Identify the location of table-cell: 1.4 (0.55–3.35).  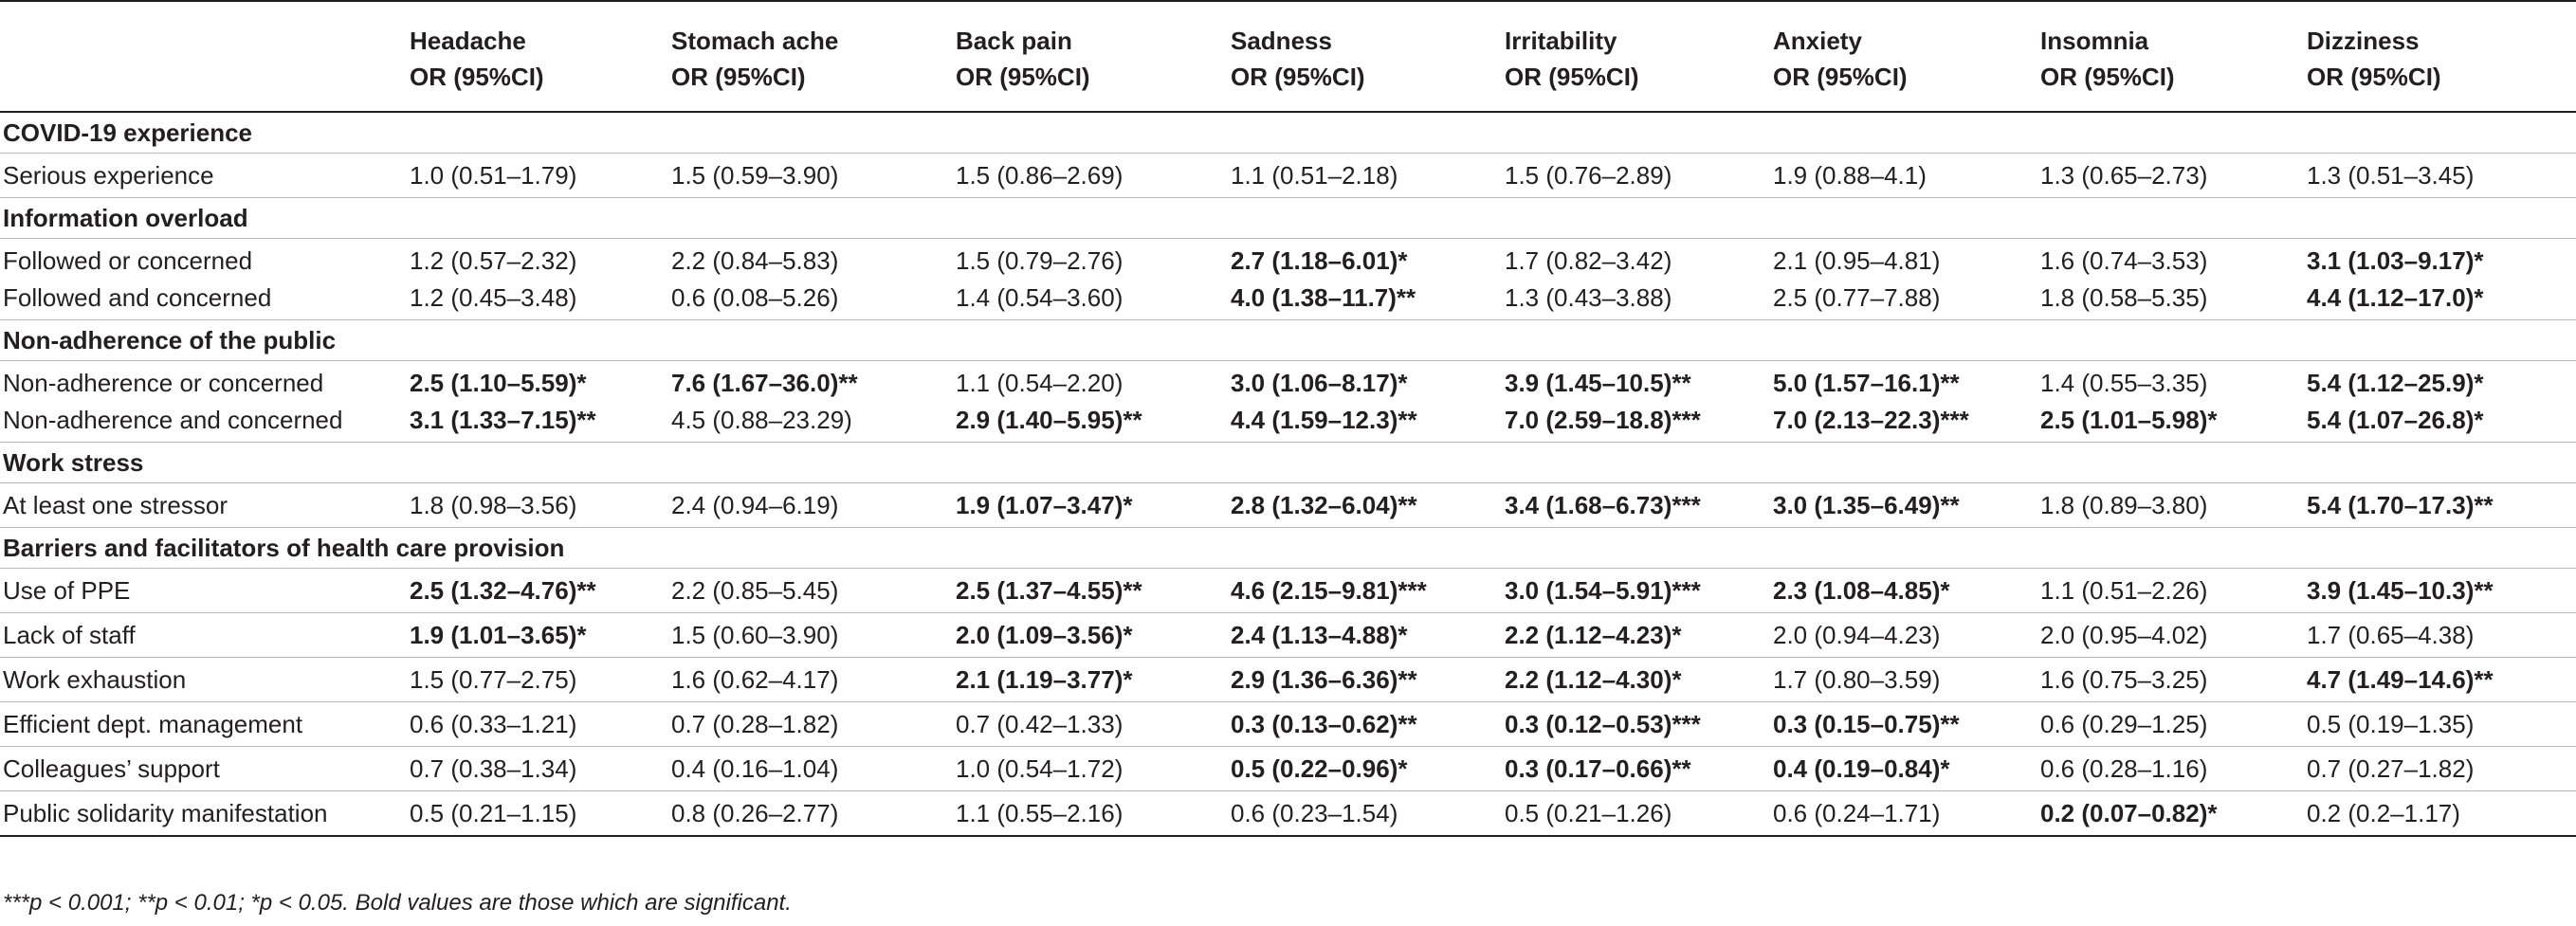
(2173, 382).